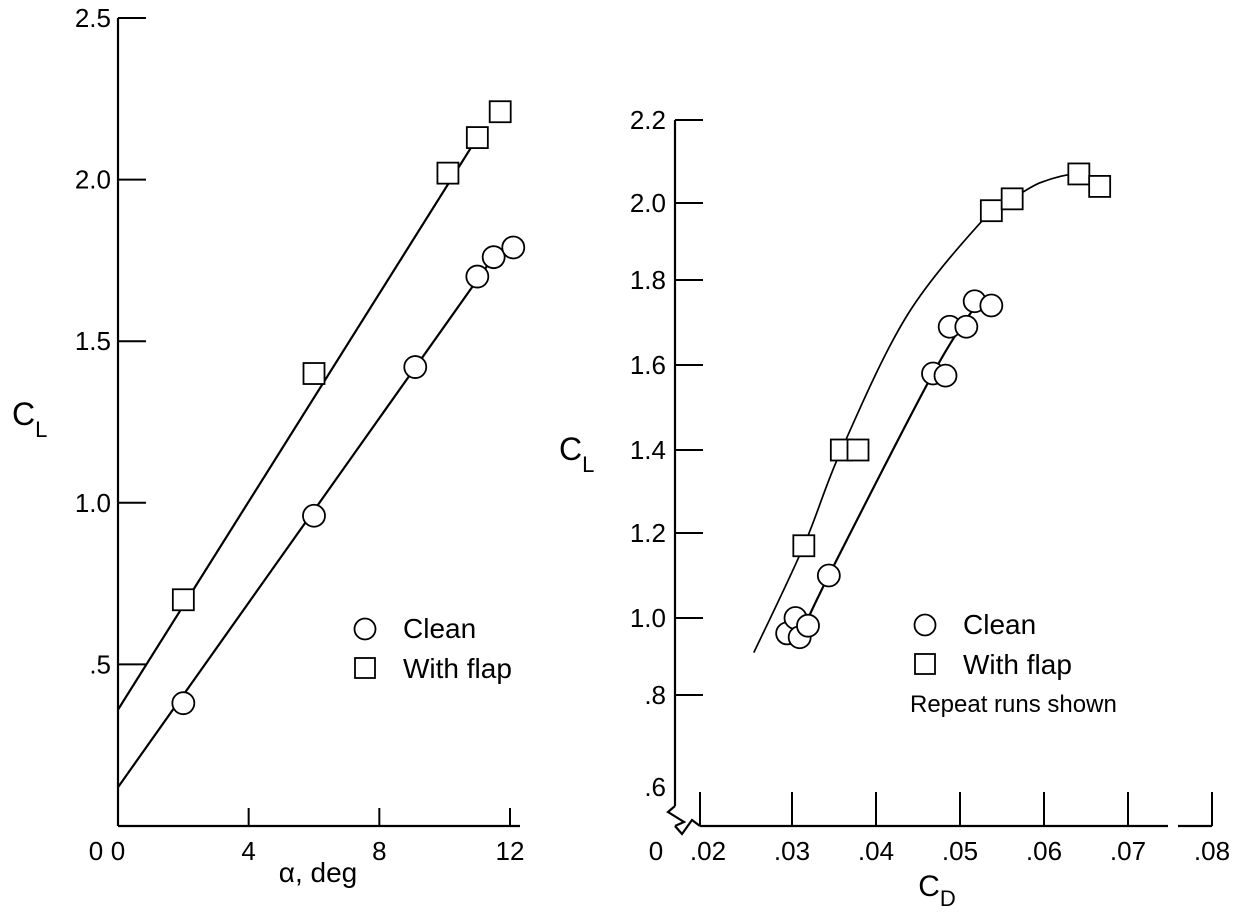  I want to click on right-origin-label: 0, so click(656, 851).